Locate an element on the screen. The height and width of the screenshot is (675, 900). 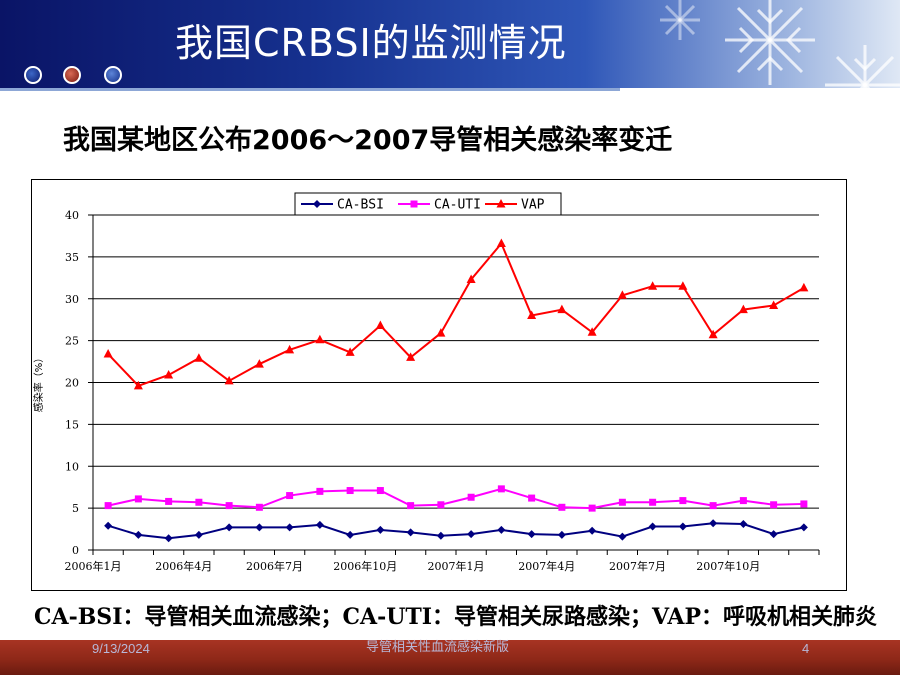
chart-subtitle: 我国某地区公布2006～2007导管相关感染率变迁 is located at coordinates (368, 140).